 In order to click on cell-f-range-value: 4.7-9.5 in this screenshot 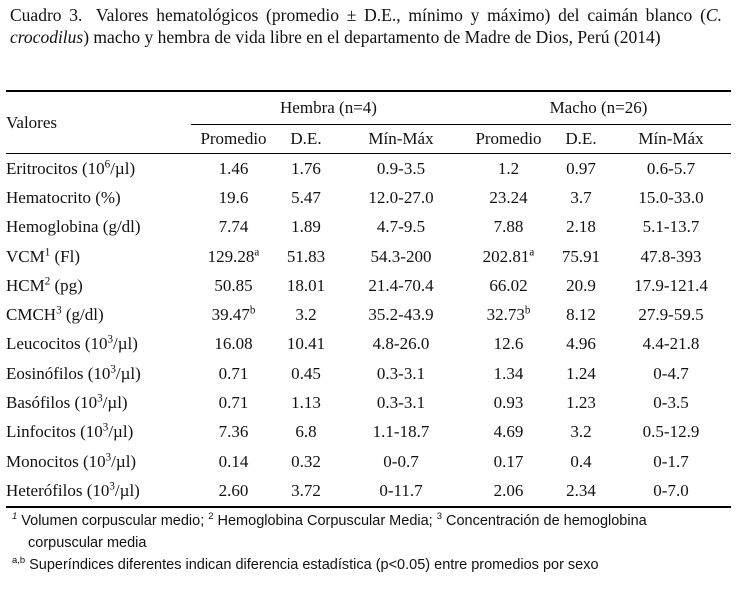, I will do `click(401, 227)`.